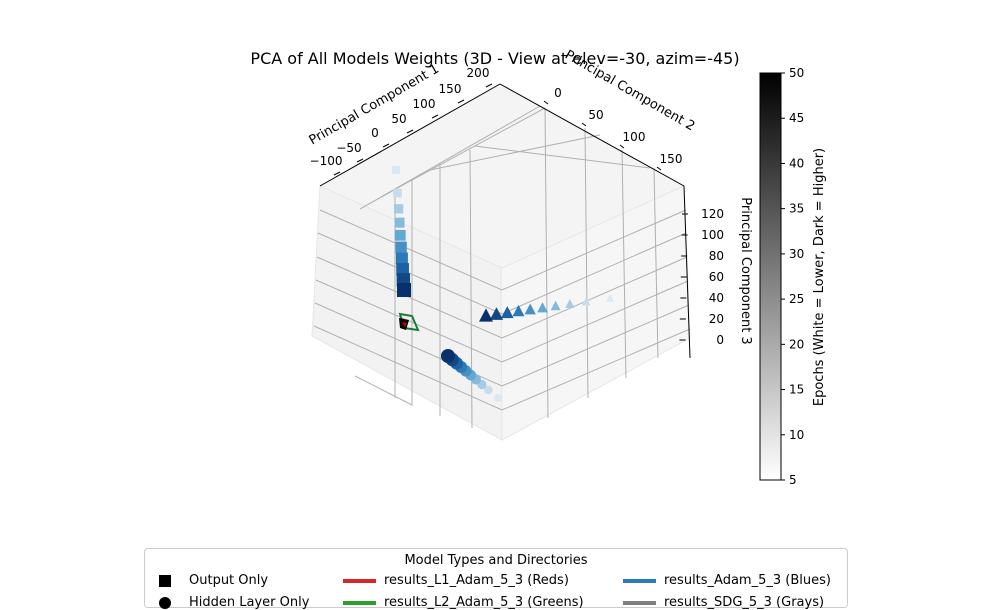 The width and height of the screenshot is (1000, 610). What do you see at coordinates (744, 602) in the screenshot?
I see `legend-label-sdg: results_SDG_5_3 (Grays)` at bounding box center [744, 602].